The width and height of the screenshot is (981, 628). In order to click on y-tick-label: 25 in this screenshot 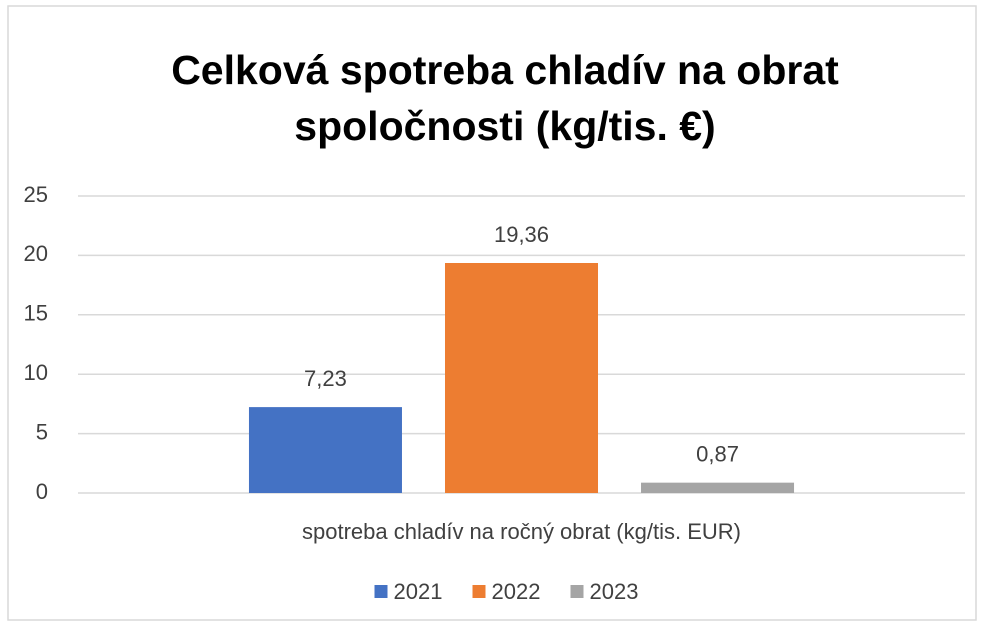, I will do `click(36, 194)`.